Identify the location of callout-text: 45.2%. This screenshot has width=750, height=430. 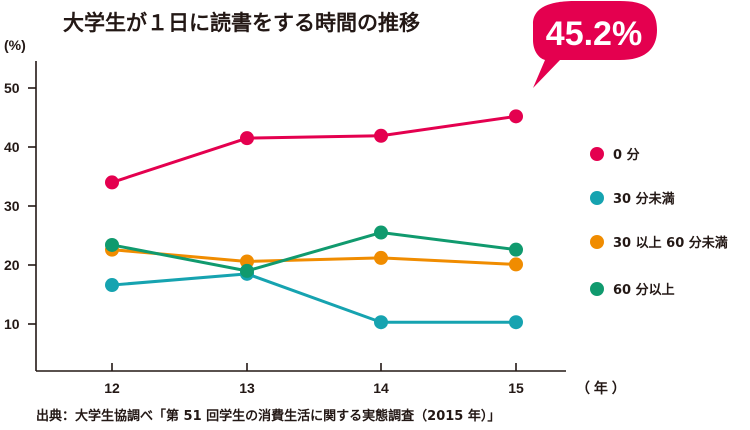
(594, 34).